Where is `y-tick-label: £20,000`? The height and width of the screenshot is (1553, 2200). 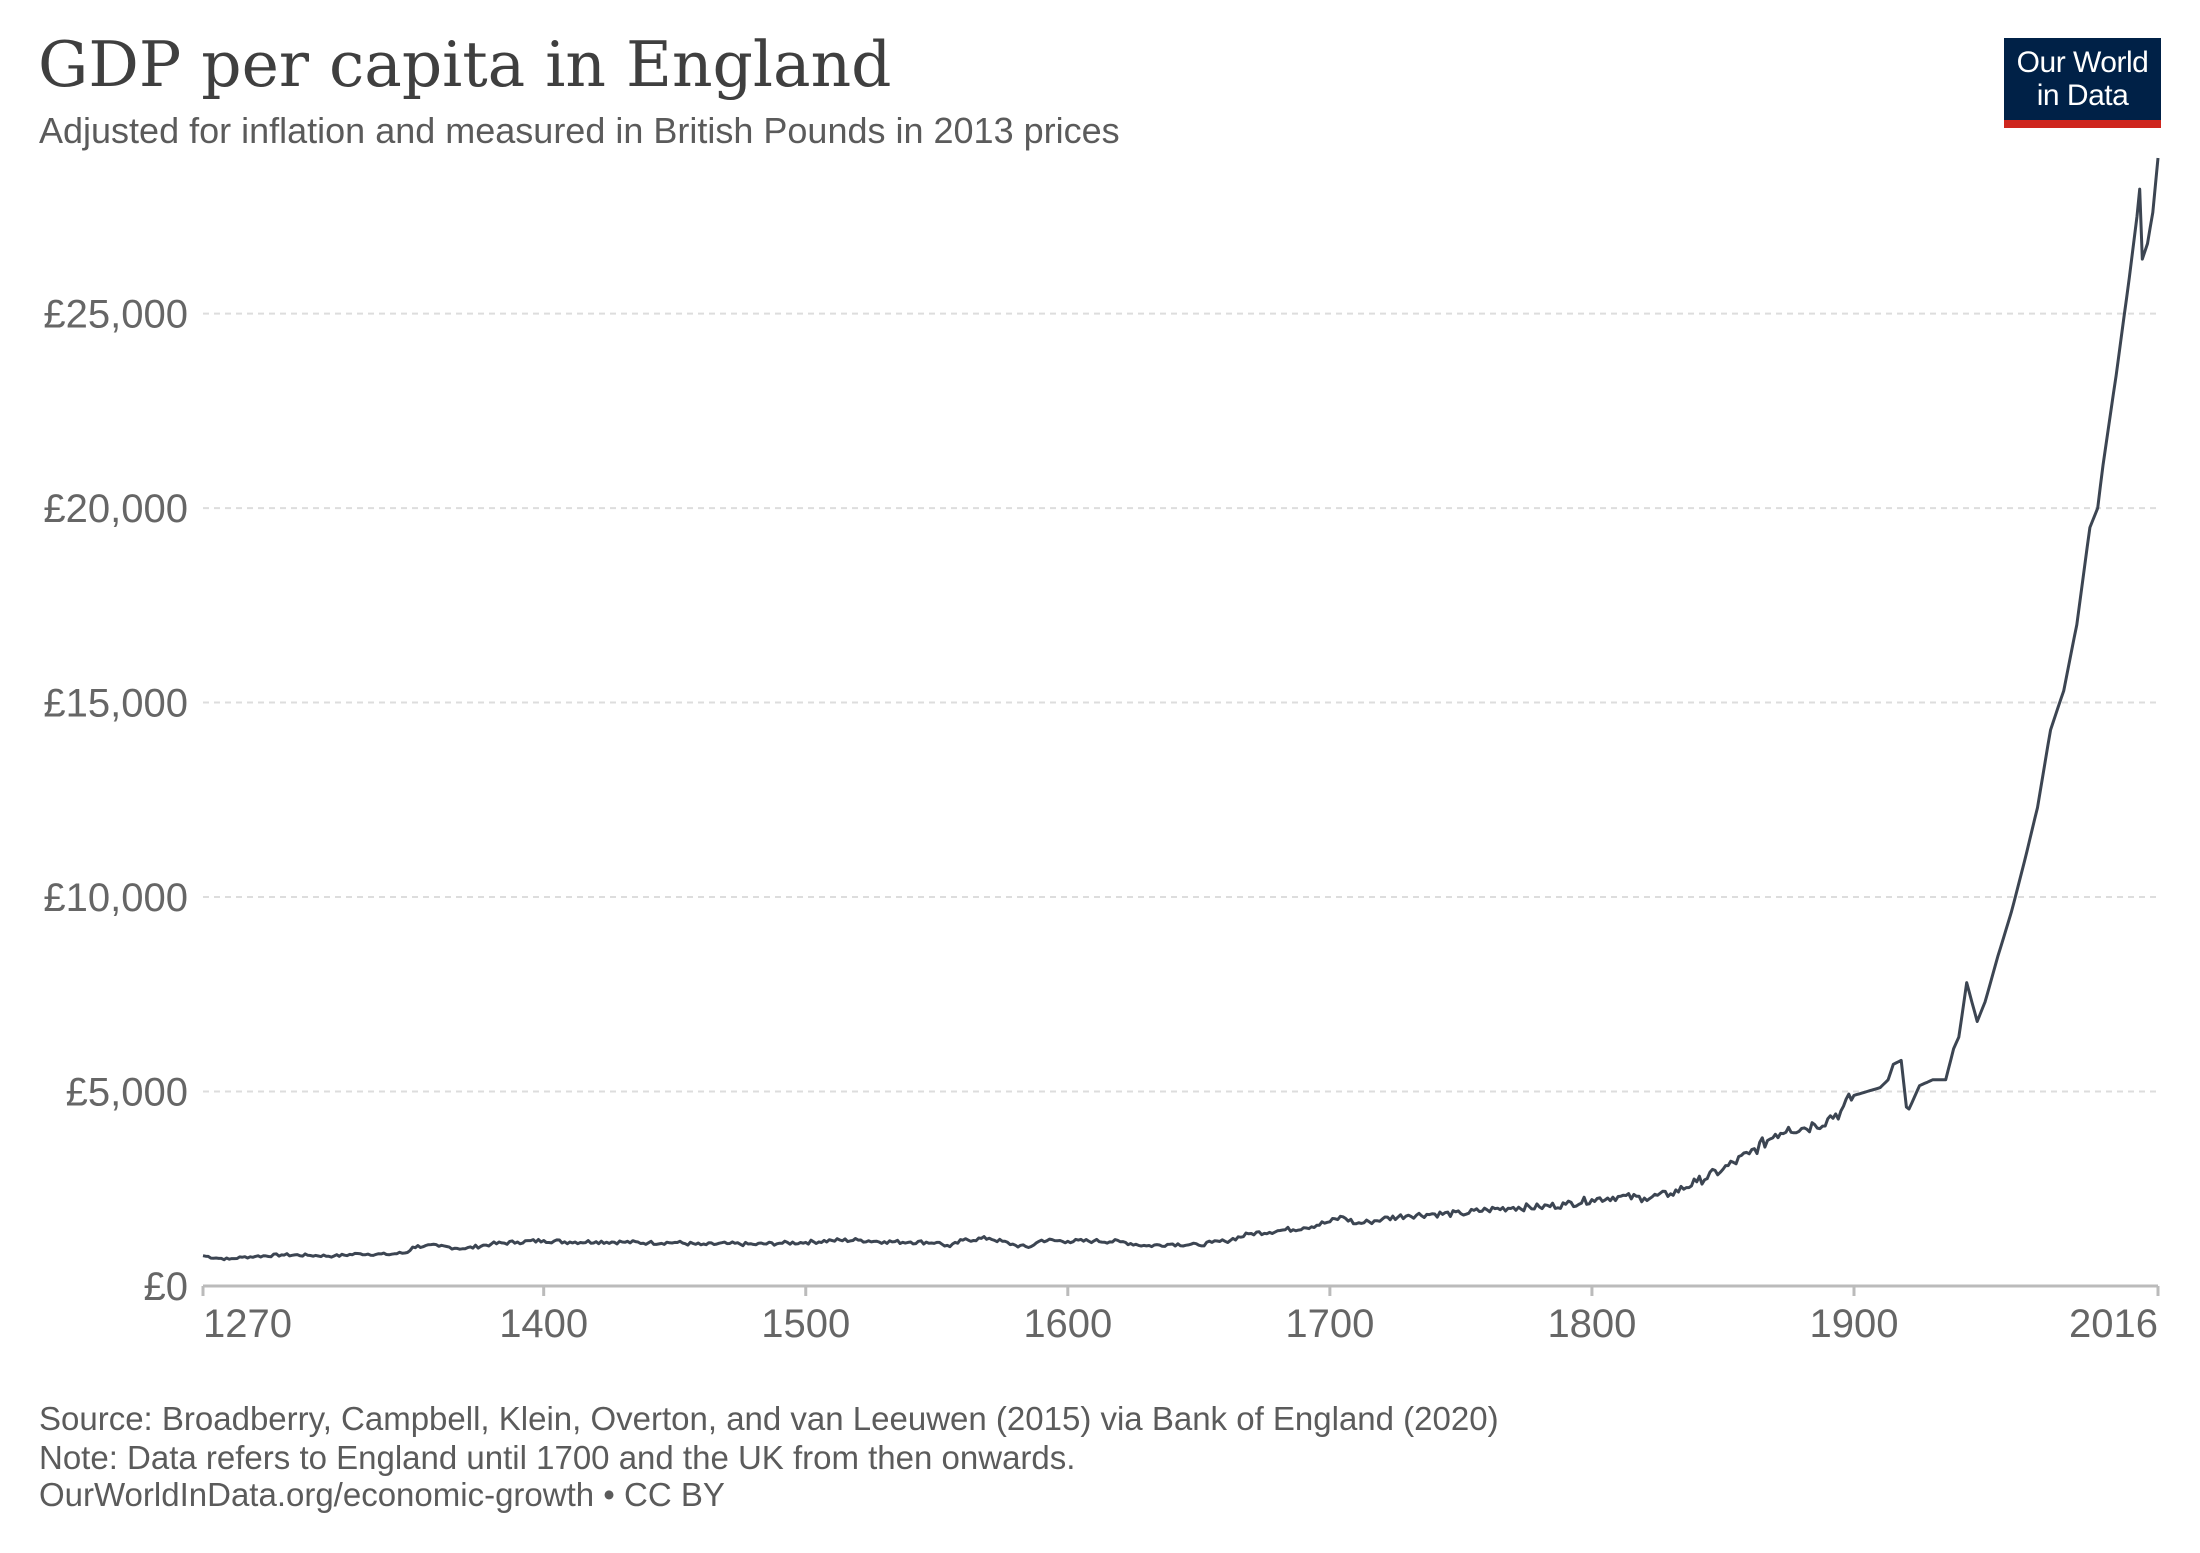 y-tick-label: £20,000 is located at coordinates (115, 509).